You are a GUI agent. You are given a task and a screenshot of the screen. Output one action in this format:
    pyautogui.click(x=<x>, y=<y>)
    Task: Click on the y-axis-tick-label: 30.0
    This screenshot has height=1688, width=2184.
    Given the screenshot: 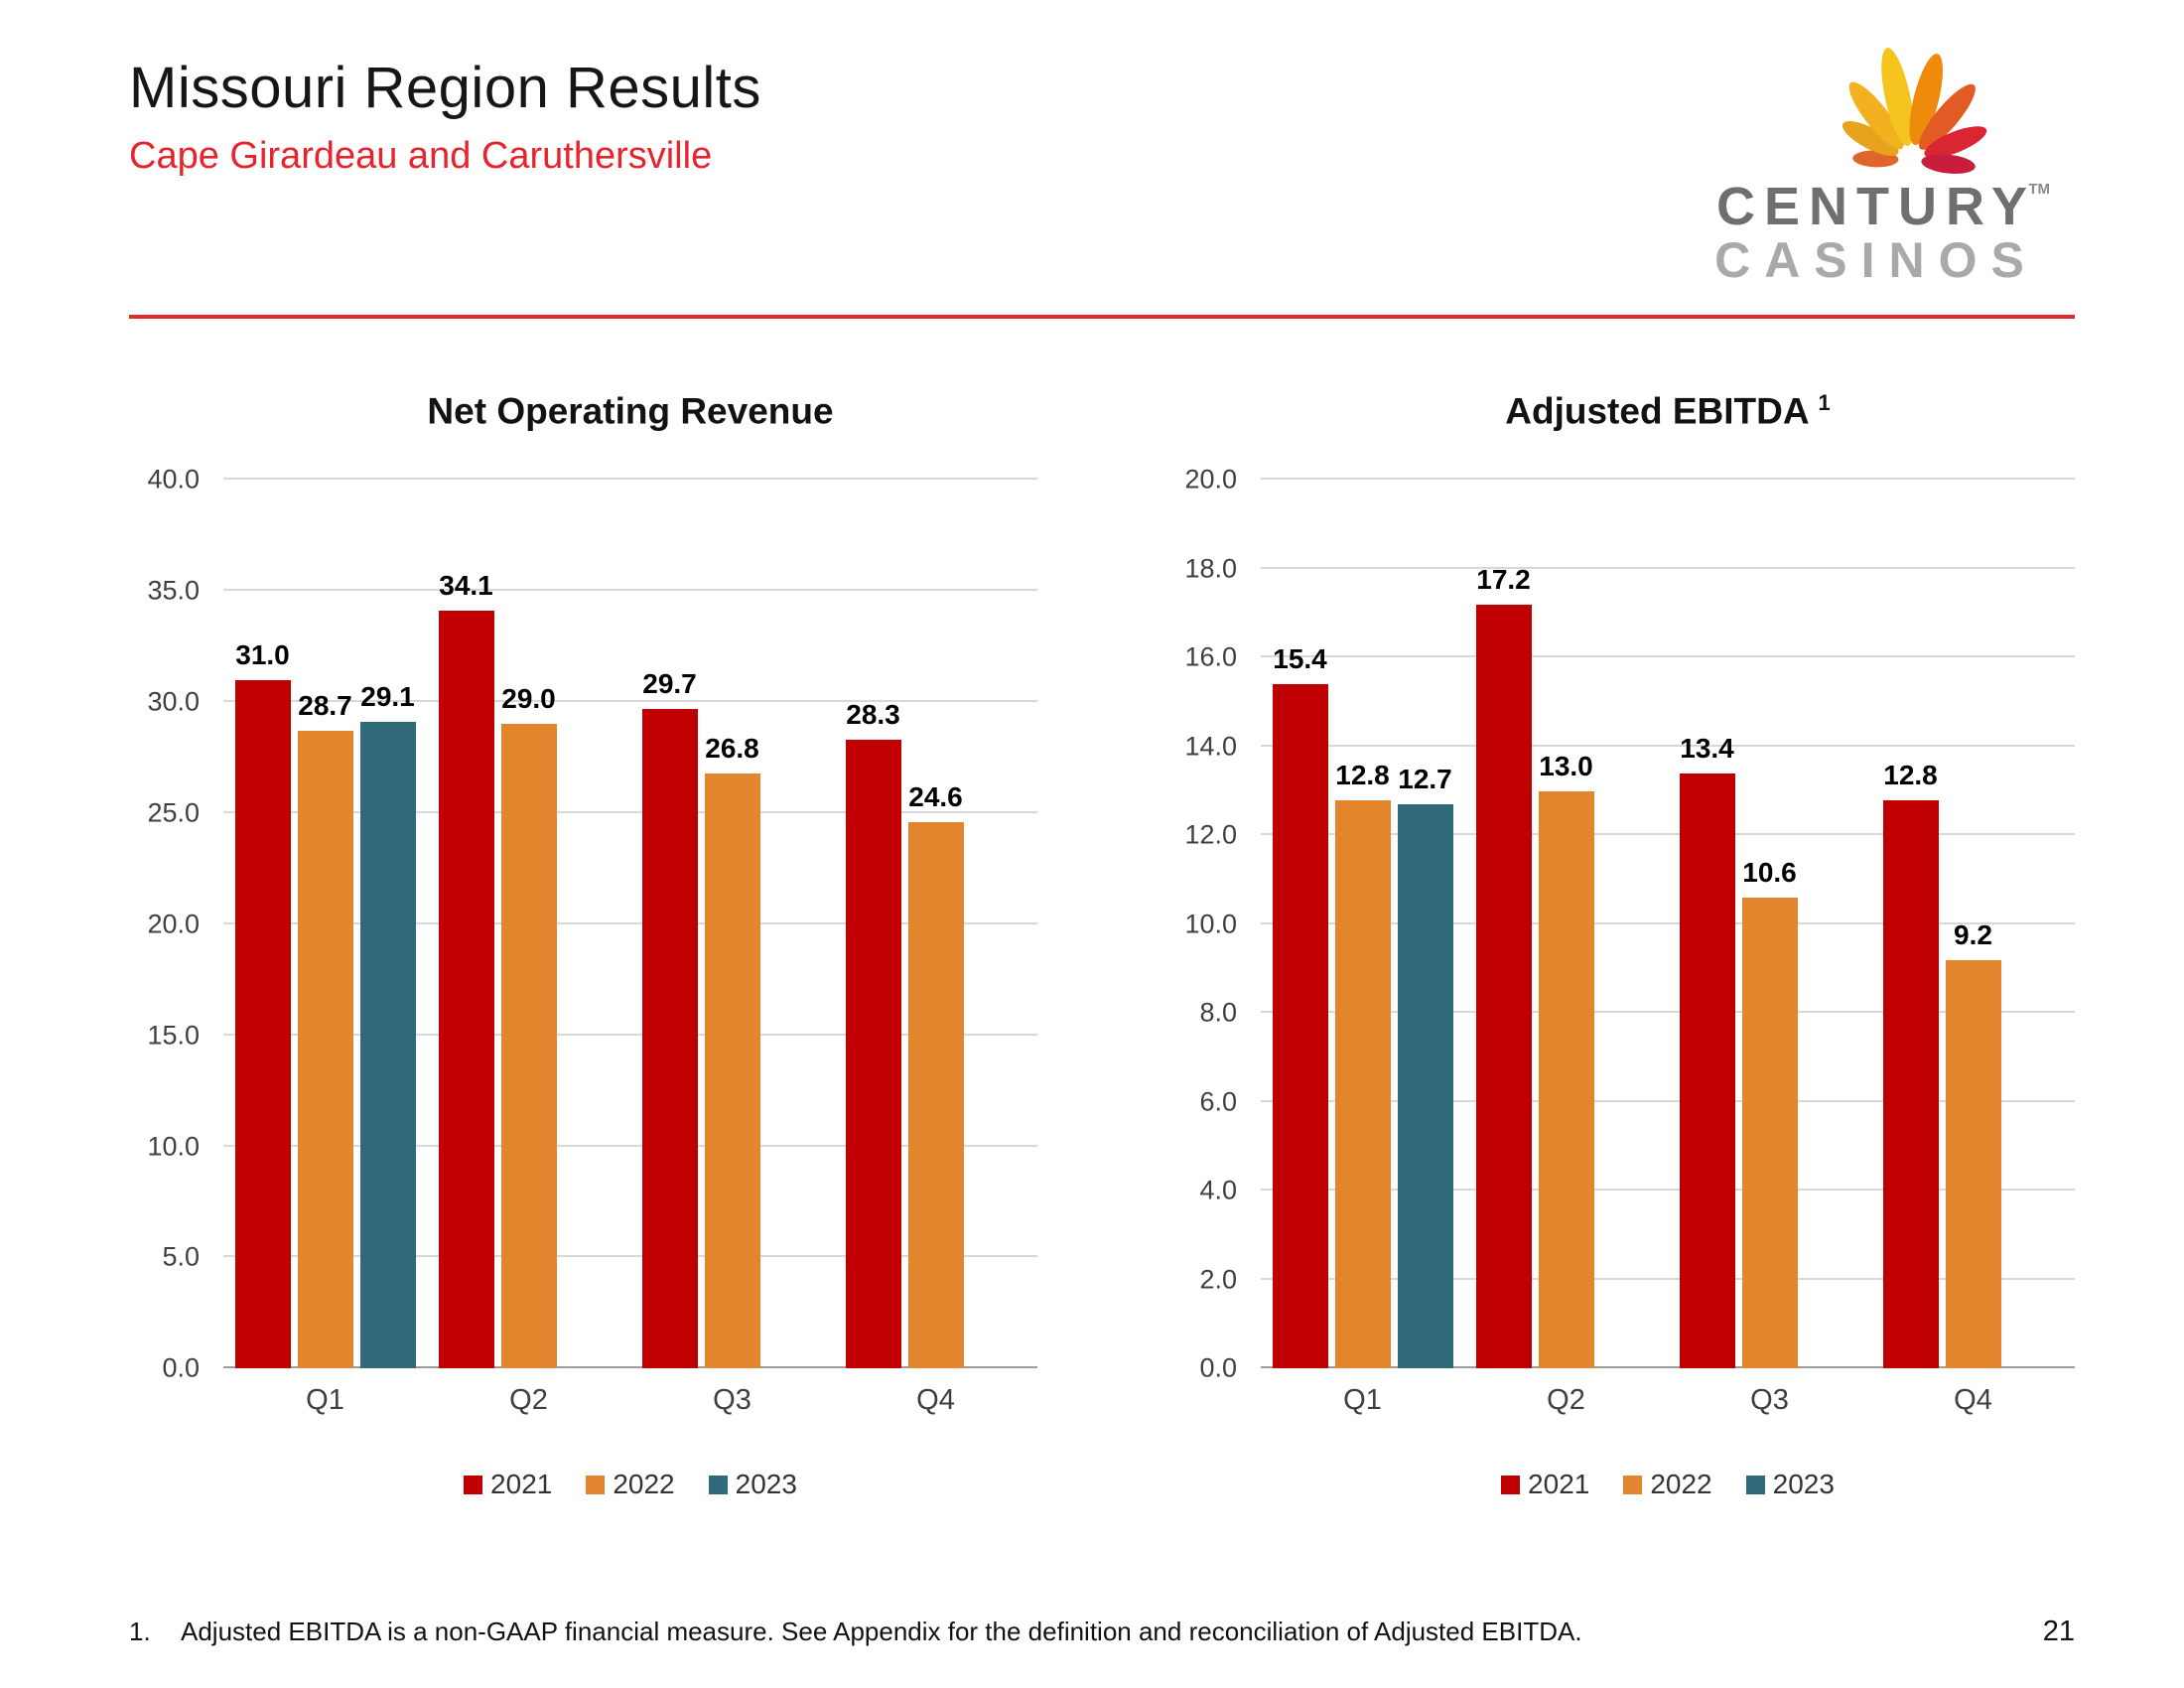 What is the action you would take?
    pyautogui.click(x=173, y=701)
    